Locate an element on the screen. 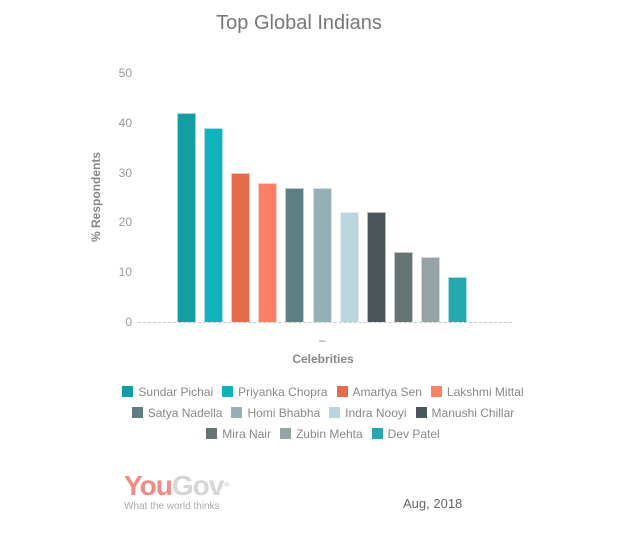  logo-you: You is located at coordinates (148, 485).